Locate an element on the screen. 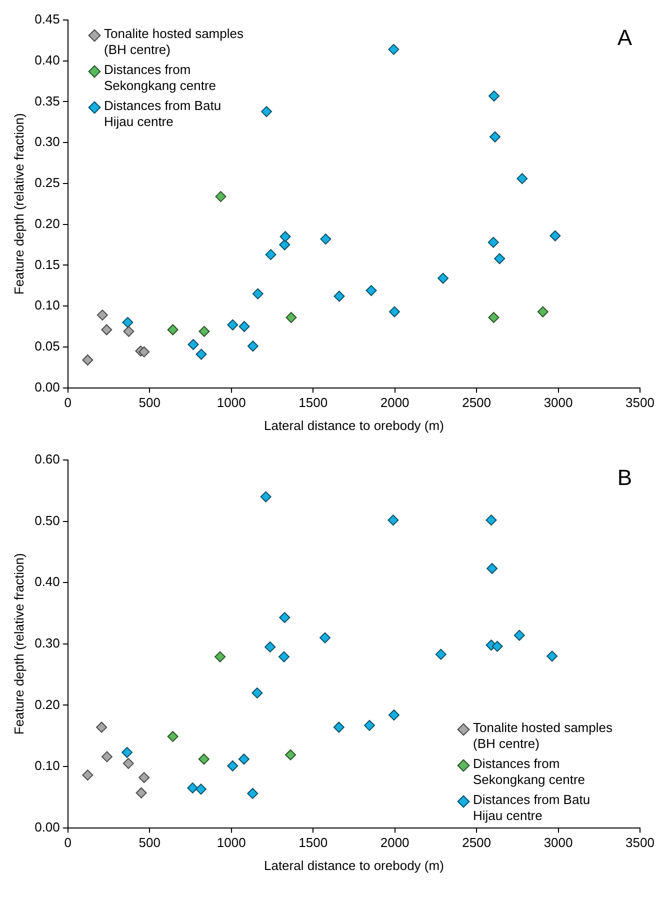 The width and height of the screenshot is (670, 901). annotation: B is located at coordinates (624, 477).